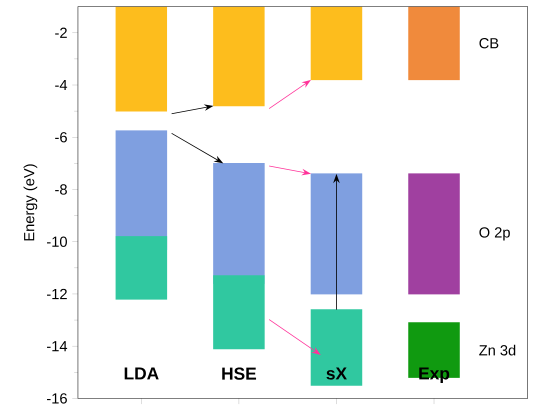  I want to click on y-tick-label: -12, so click(57, 293).